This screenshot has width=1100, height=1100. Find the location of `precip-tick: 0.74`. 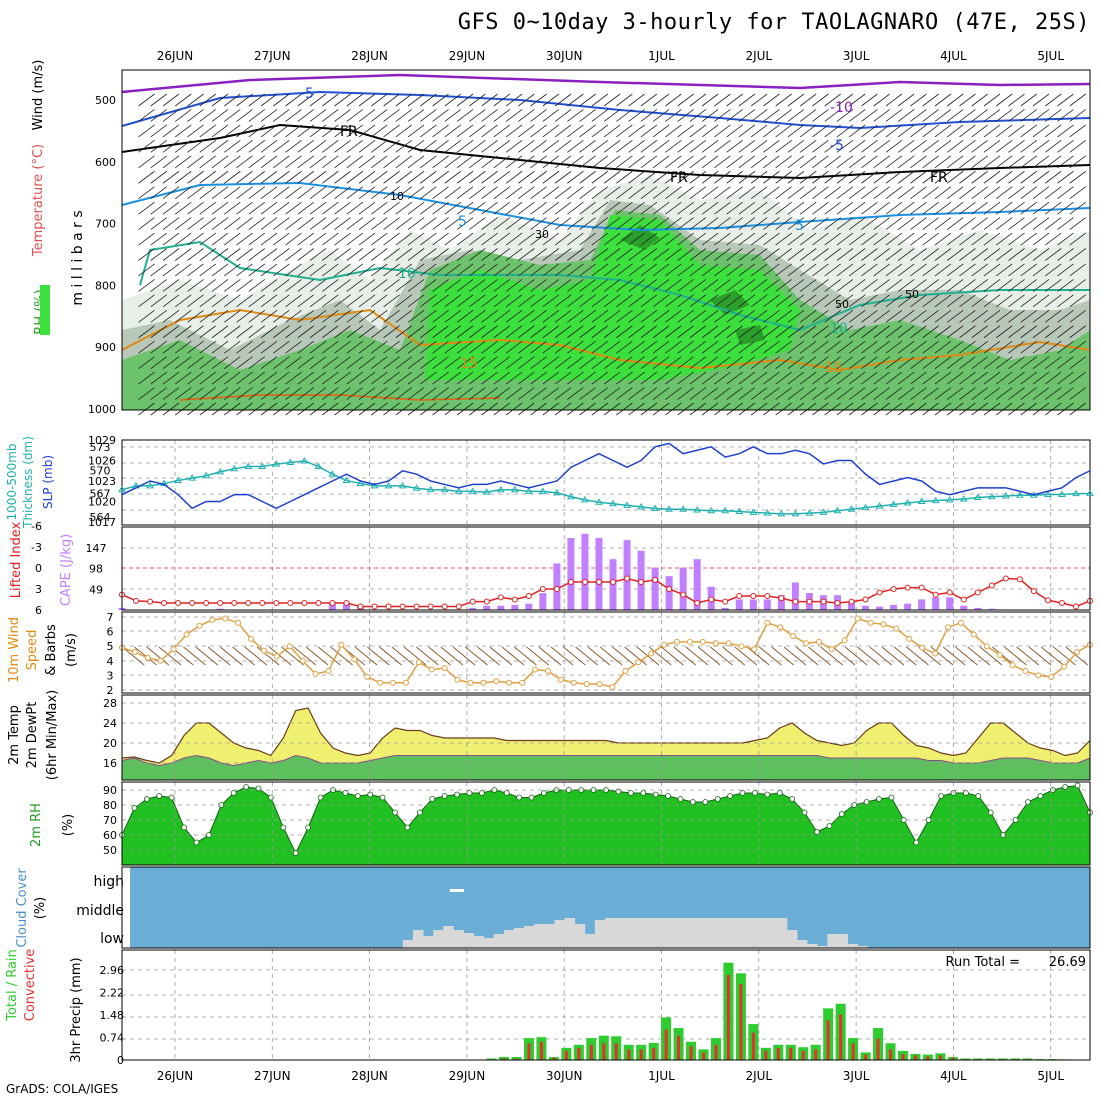

precip-tick: 0.74 is located at coordinates (112, 1038).